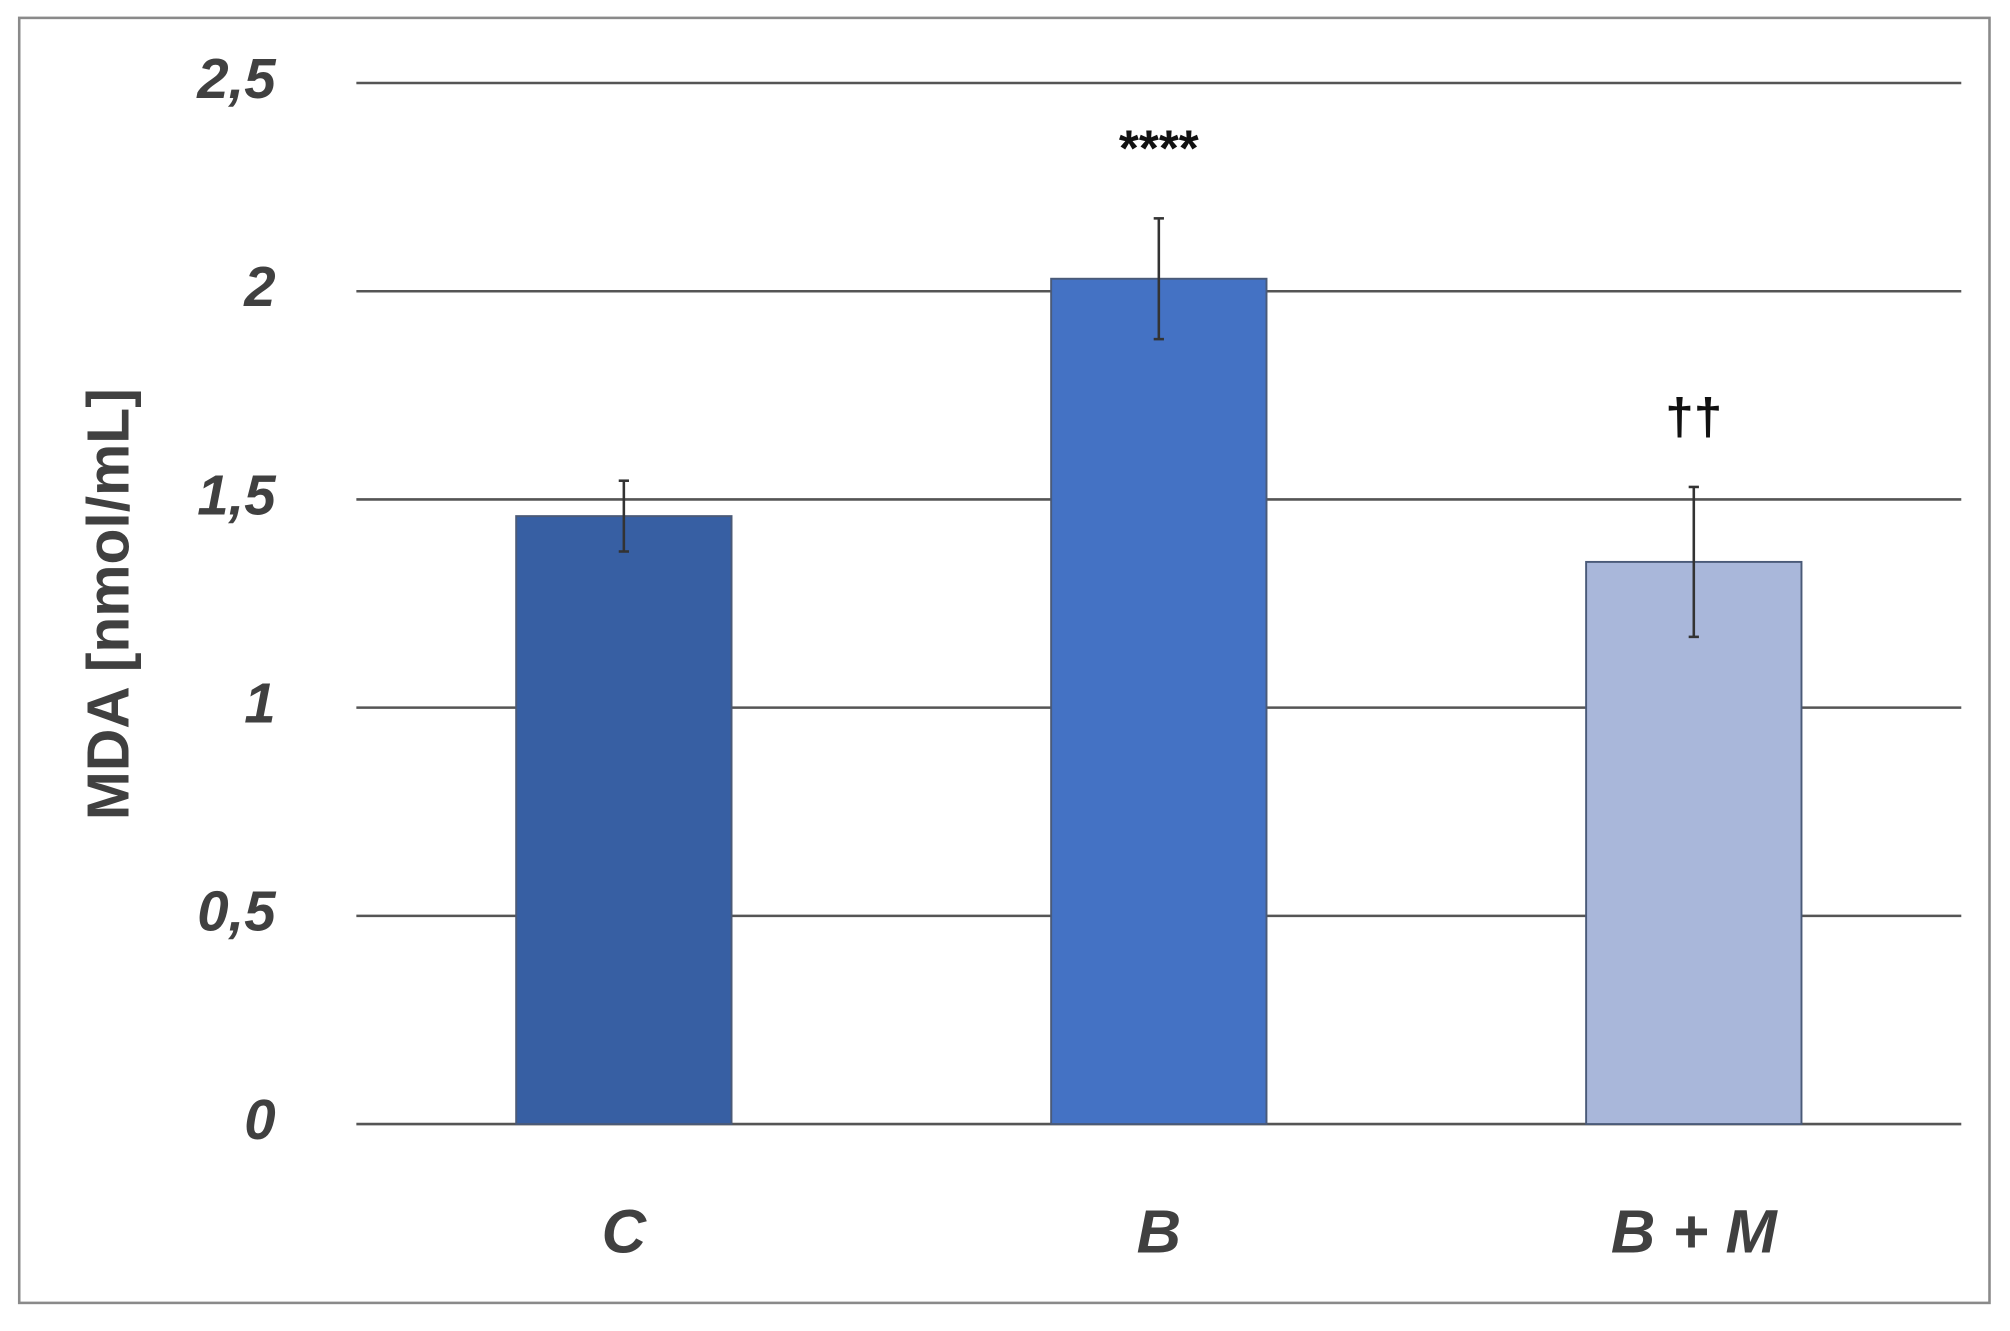 This screenshot has height=1331, width=2010. What do you see at coordinates (259, 286) in the screenshot?
I see `y-tick-label: 2` at bounding box center [259, 286].